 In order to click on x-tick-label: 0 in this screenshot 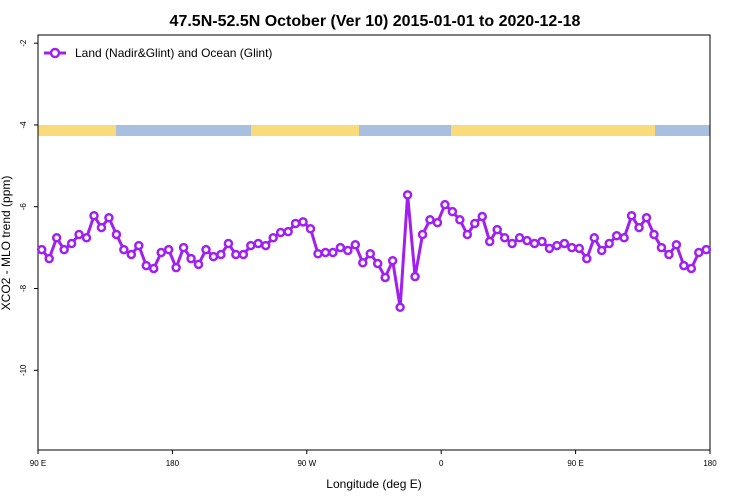, I will do `click(441, 463)`.